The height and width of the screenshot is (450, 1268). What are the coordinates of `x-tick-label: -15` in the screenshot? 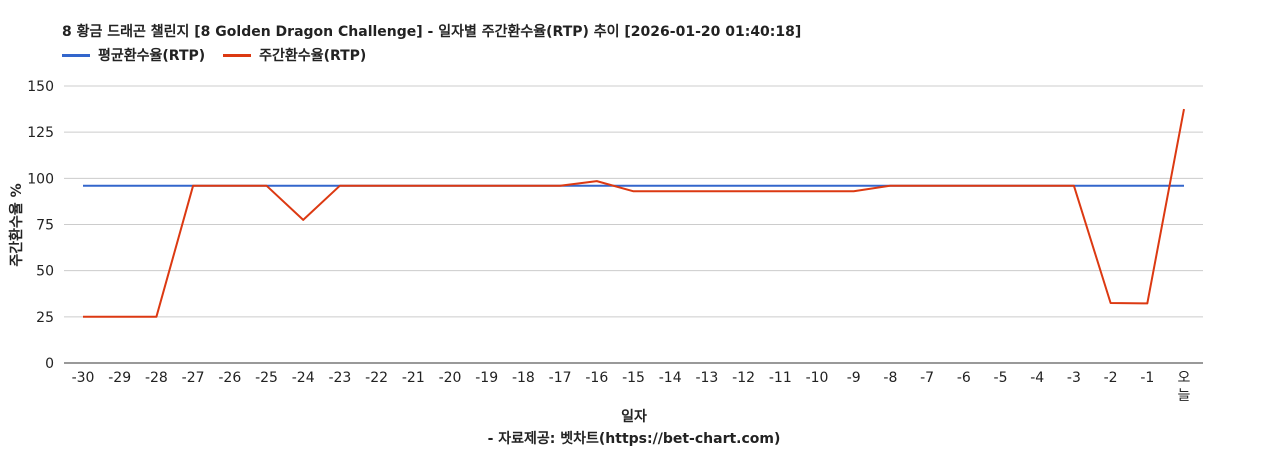 It's located at (633, 378).